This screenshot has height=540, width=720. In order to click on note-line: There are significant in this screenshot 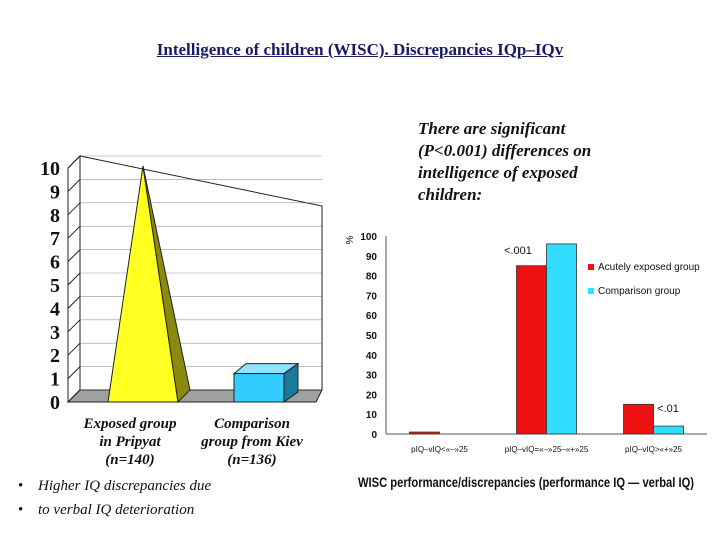, I will do `click(492, 128)`.